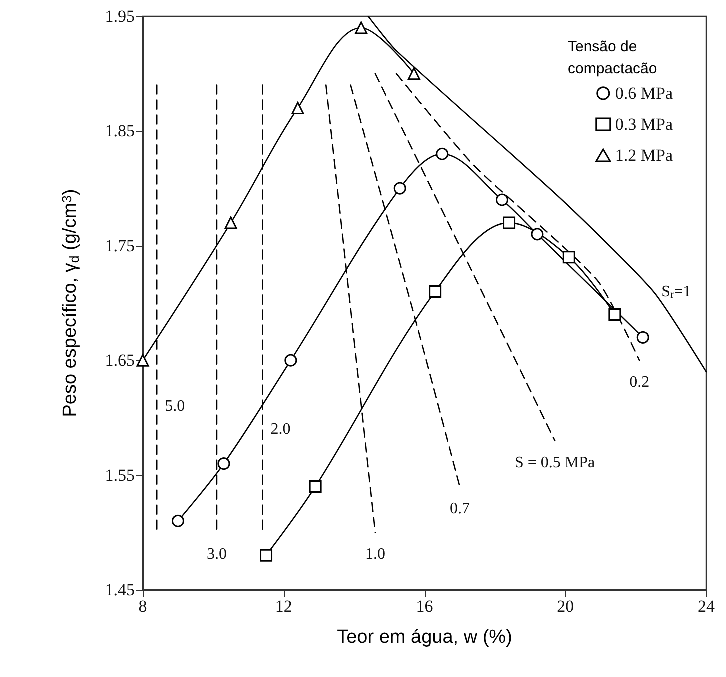 This screenshot has width=726, height=677. What do you see at coordinates (644, 124) in the screenshot?
I see `legend-label: 0.3 MPa` at bounding box center [644, 124].